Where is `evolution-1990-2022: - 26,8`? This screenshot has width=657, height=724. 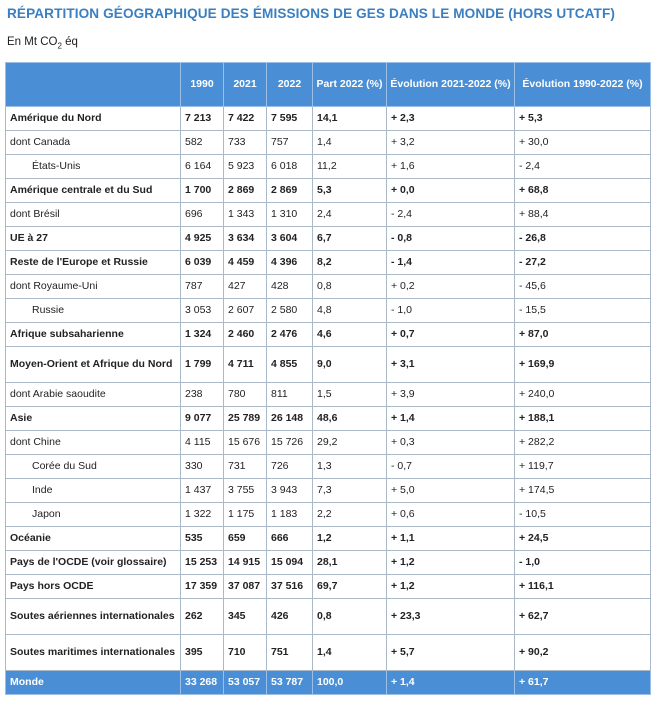 evolution-1990-2022: - 26,8 is located at coordinates (582, 238).